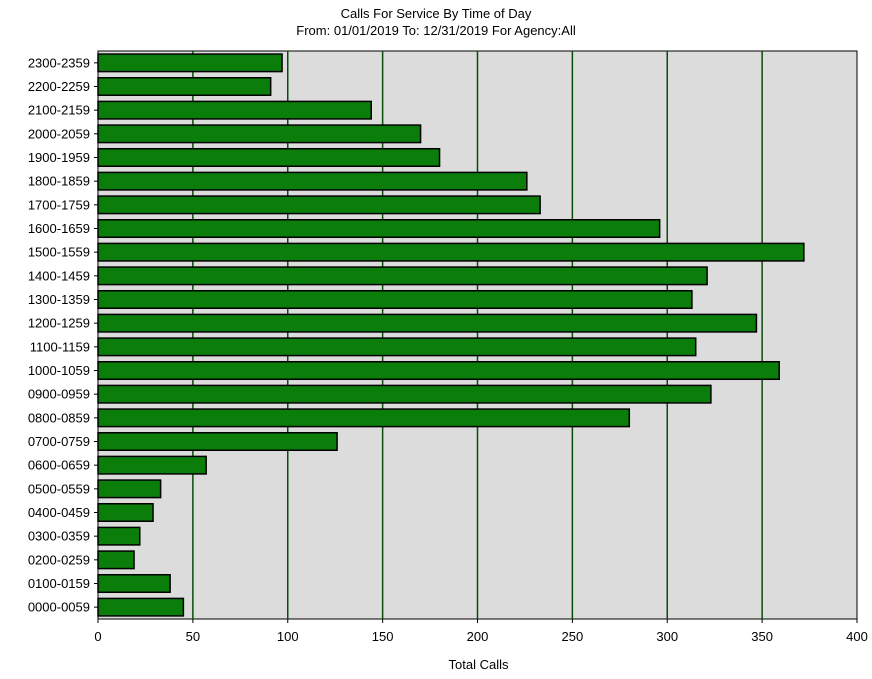  I want to click on y-tick-label: 2300-2359, so click(59, 62).